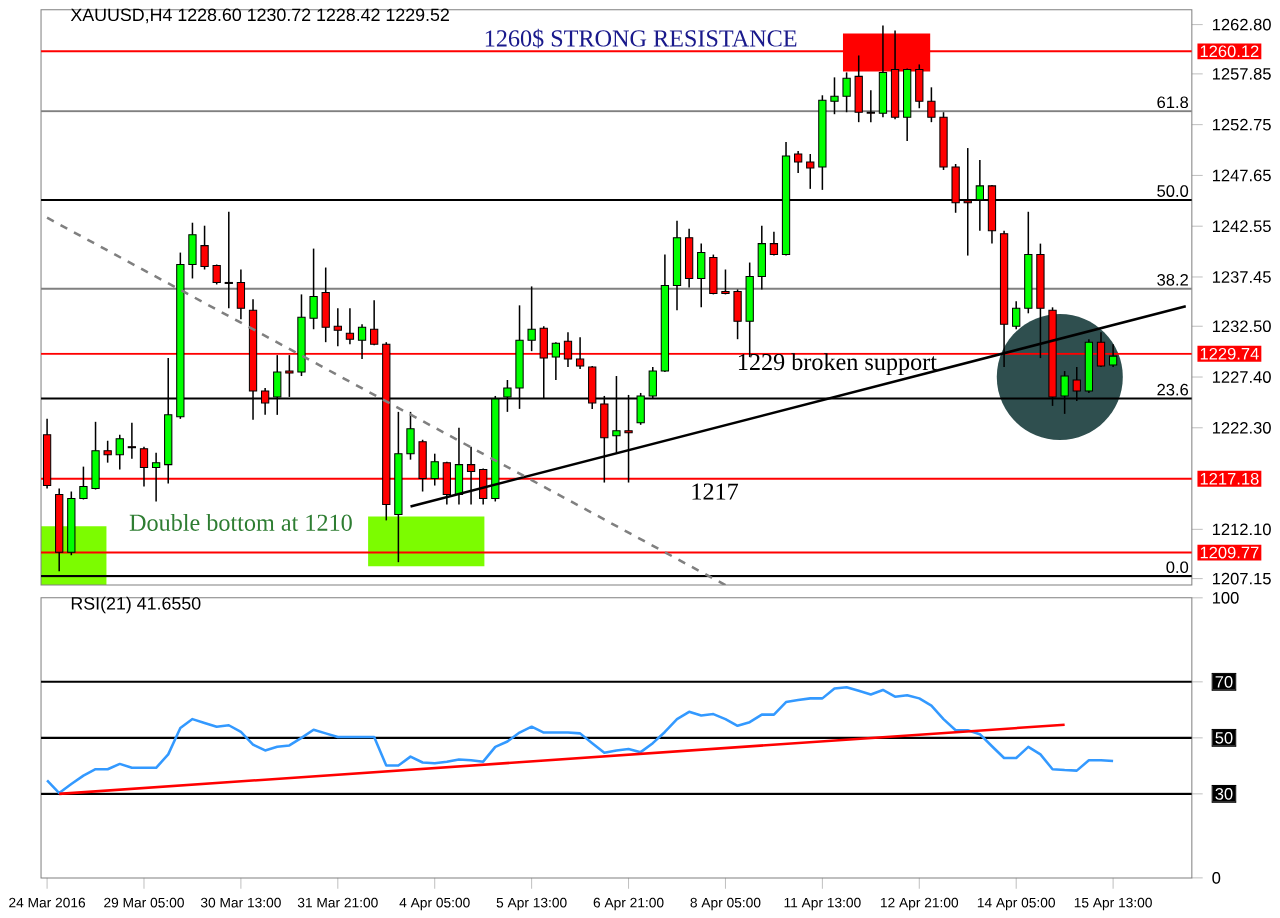  I want to click on y-tick-label: 100, so click(1225, 597).